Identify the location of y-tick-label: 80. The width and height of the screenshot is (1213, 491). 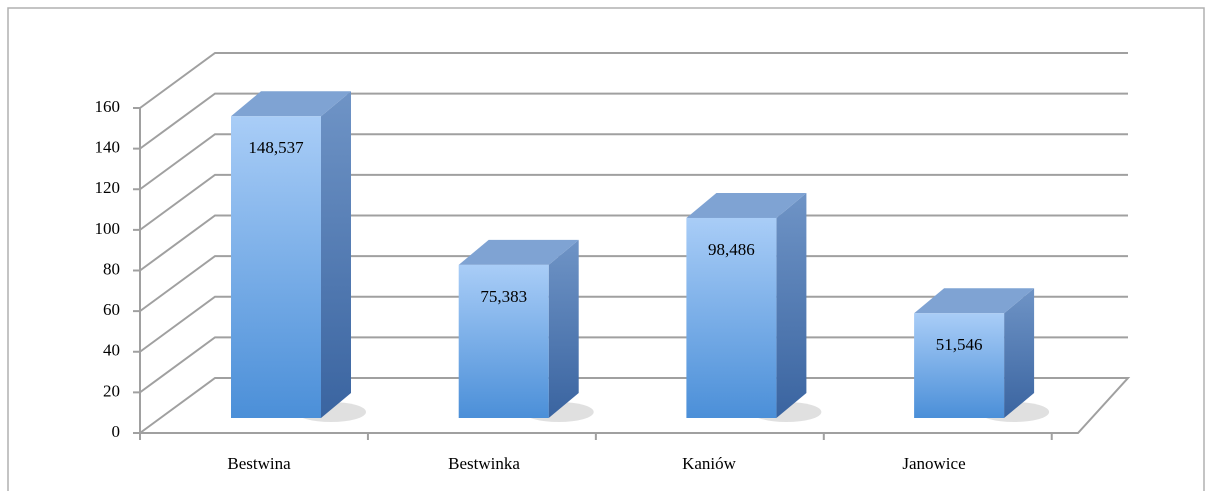
(111, 268).